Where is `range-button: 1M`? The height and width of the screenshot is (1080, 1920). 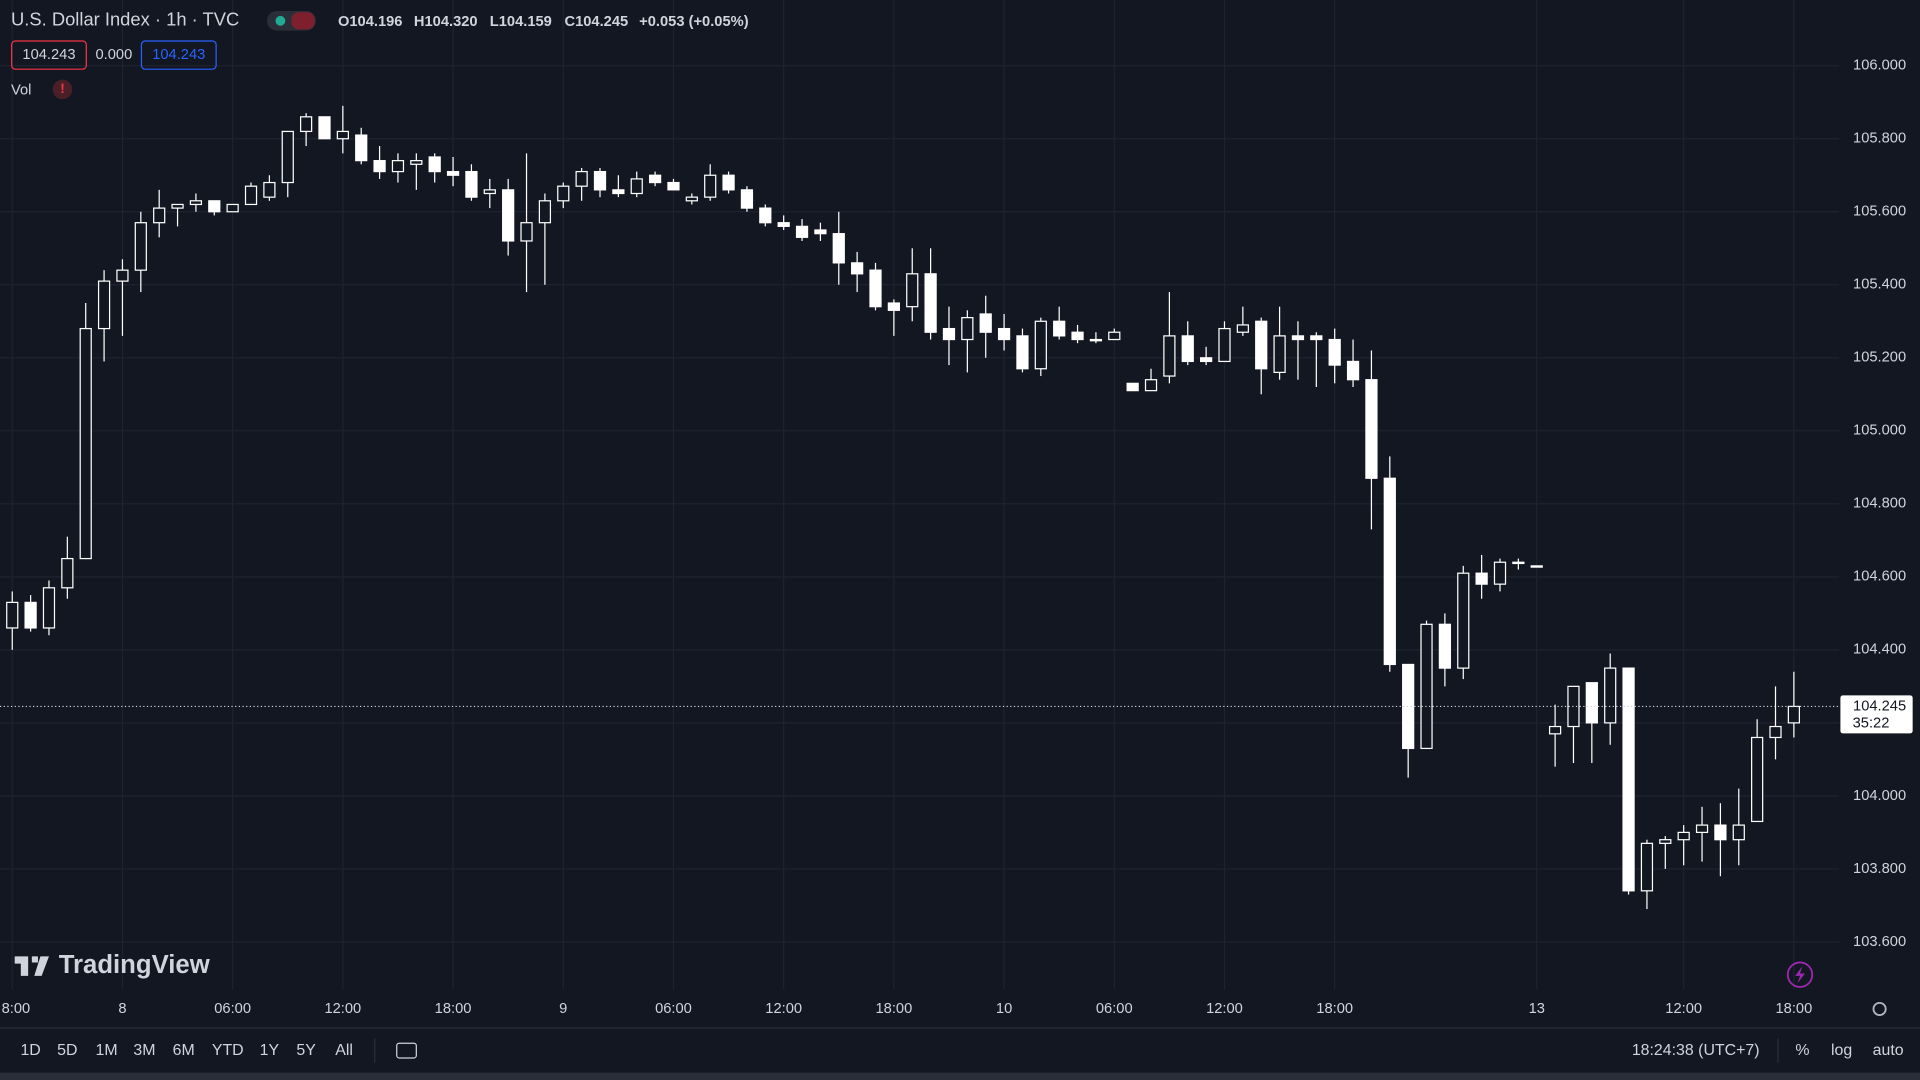
range-button: 1M is located at coordinates (106, 1050).